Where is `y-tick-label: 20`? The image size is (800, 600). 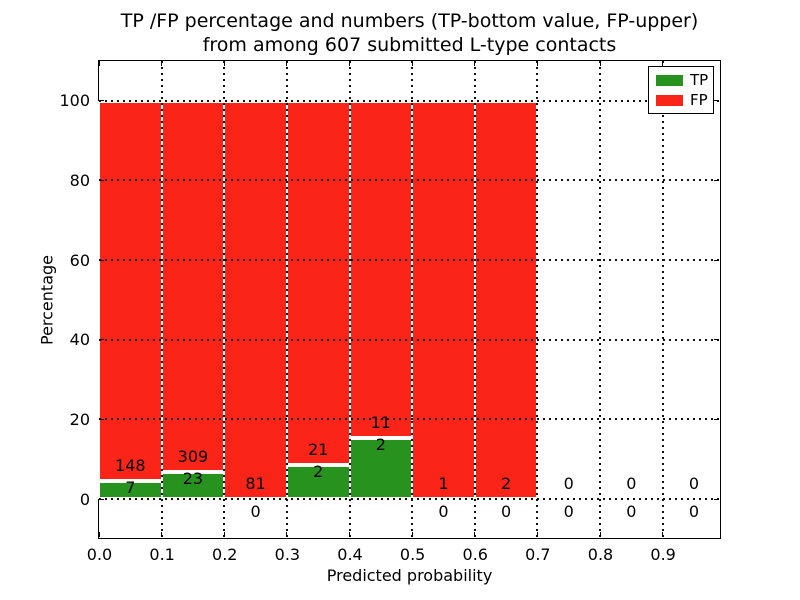
y-tick-label: 20 is located at coordinates (79, 419).